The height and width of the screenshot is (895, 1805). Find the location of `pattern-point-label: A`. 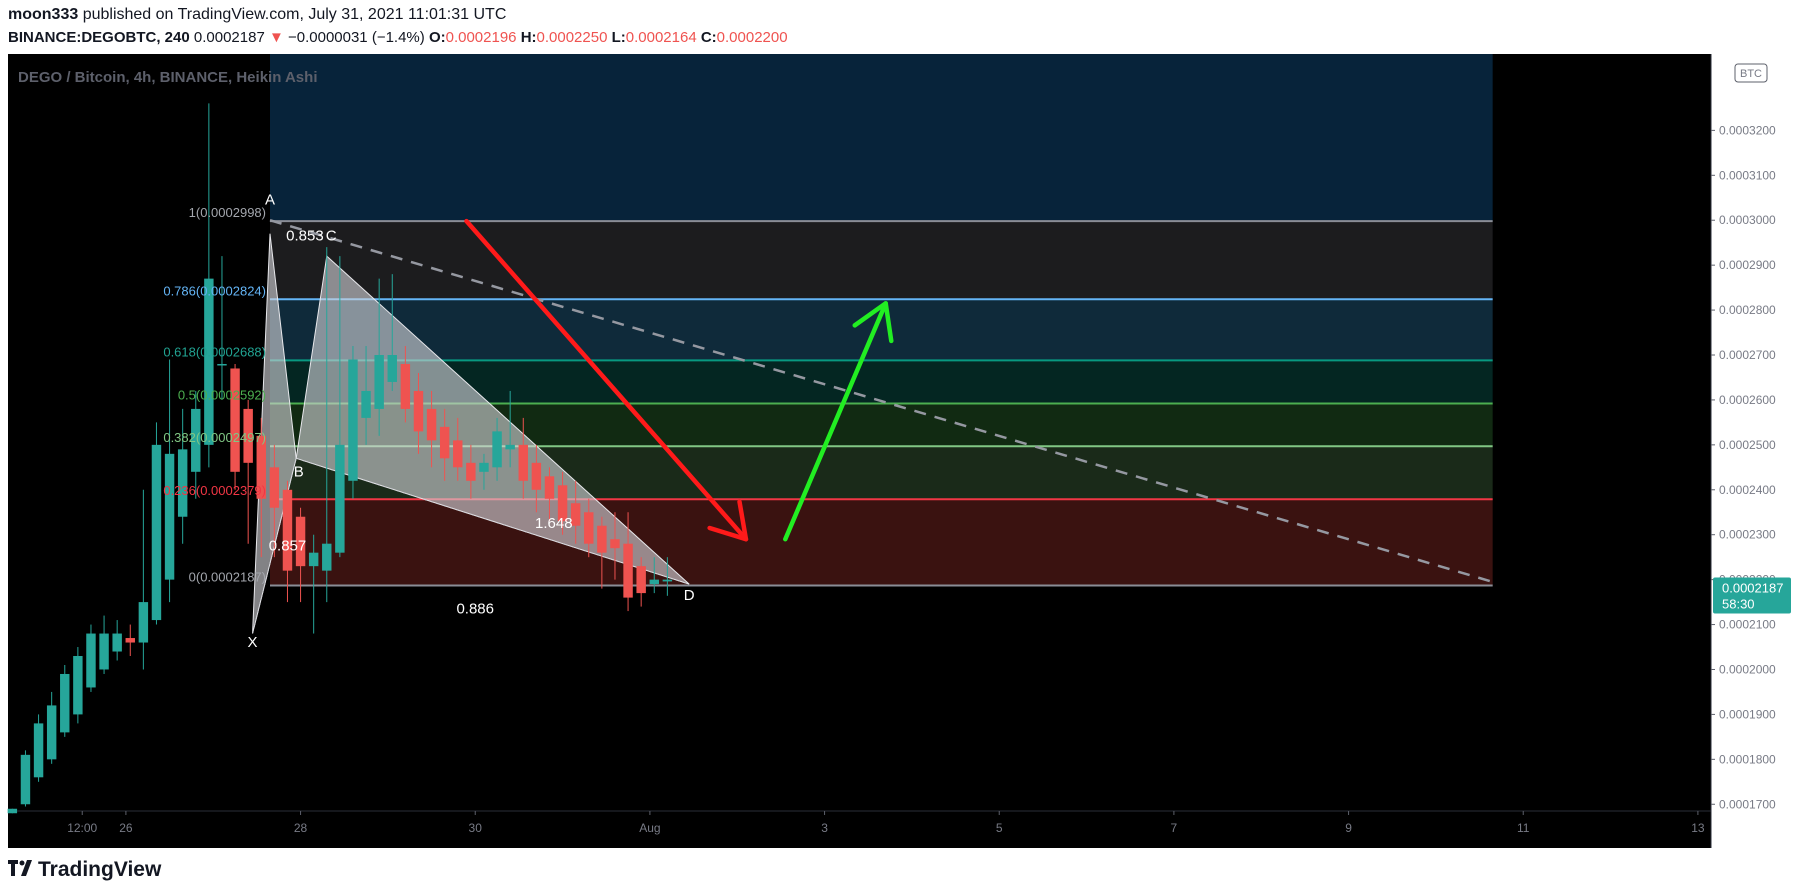

pattern-point-label: A is located at coordinates (270, 200).